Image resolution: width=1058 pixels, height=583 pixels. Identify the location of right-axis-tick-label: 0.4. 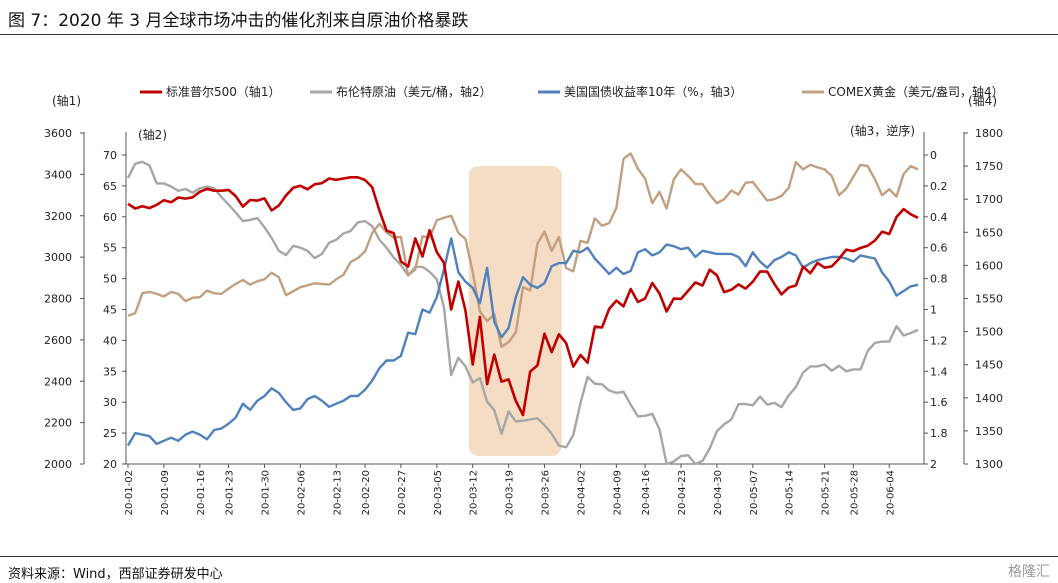
(939, 217).